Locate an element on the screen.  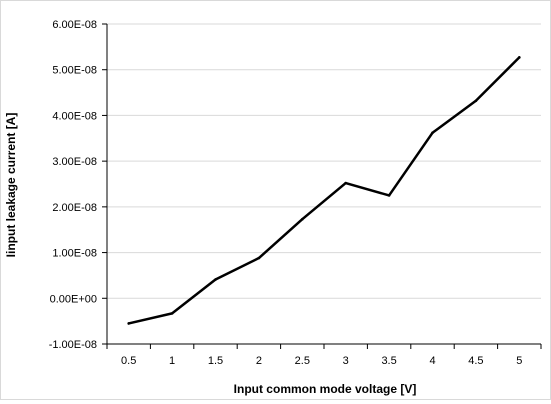
x-tick-label: 1.5 is located at coordinates (215, 361).